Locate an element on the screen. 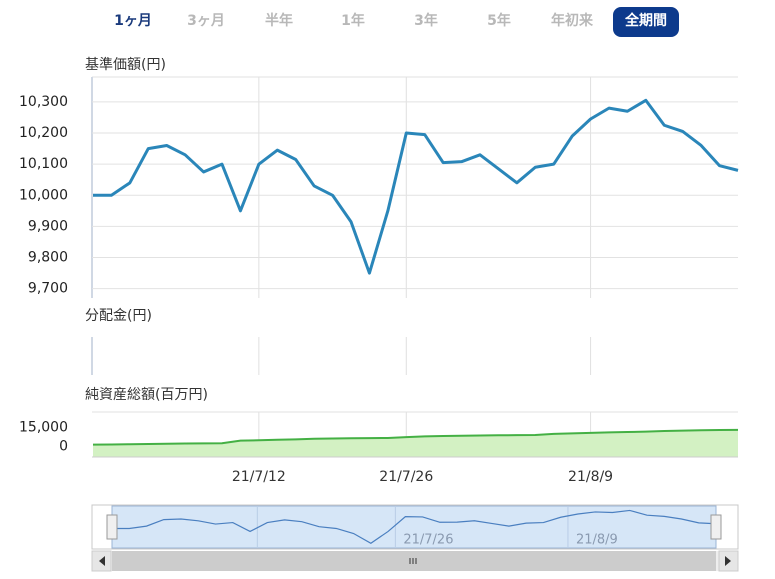 This screenshot has height=579, width=775. y-tick-label: 9,900 is located at coordinates (48, 226).